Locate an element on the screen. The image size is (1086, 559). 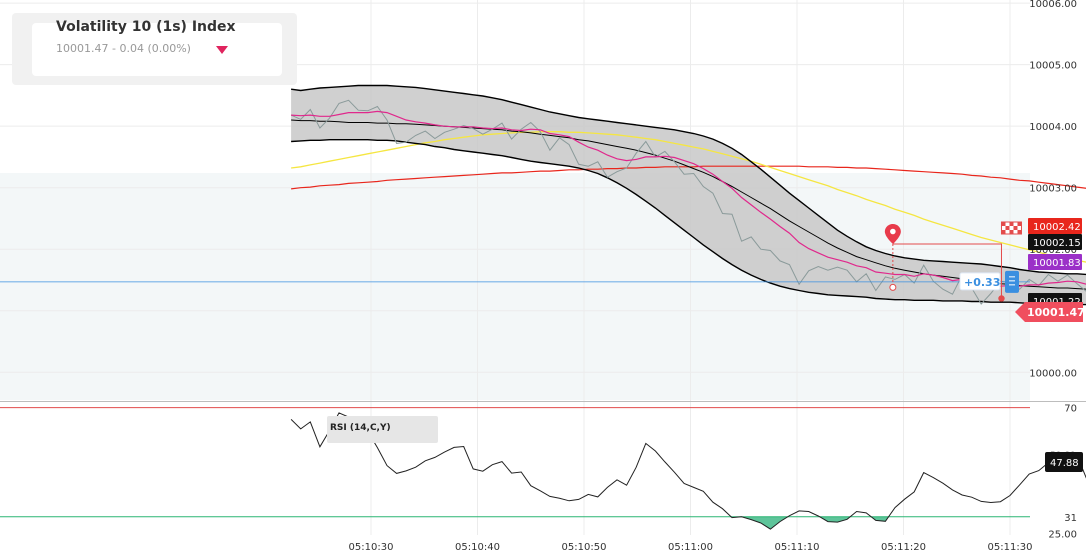
price-tag: 10001.83 is located at coordinates (1055, 262).